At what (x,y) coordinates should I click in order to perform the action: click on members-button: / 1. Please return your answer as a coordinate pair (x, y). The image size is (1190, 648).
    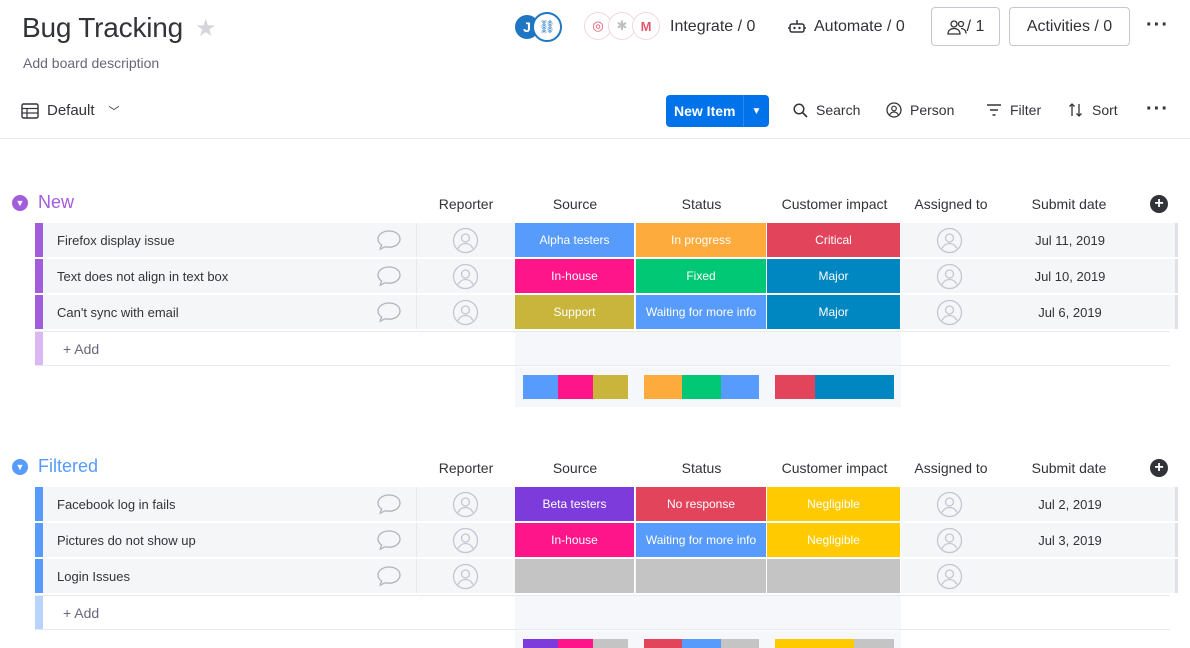
    Looking at the image, I should click on (965, 26).